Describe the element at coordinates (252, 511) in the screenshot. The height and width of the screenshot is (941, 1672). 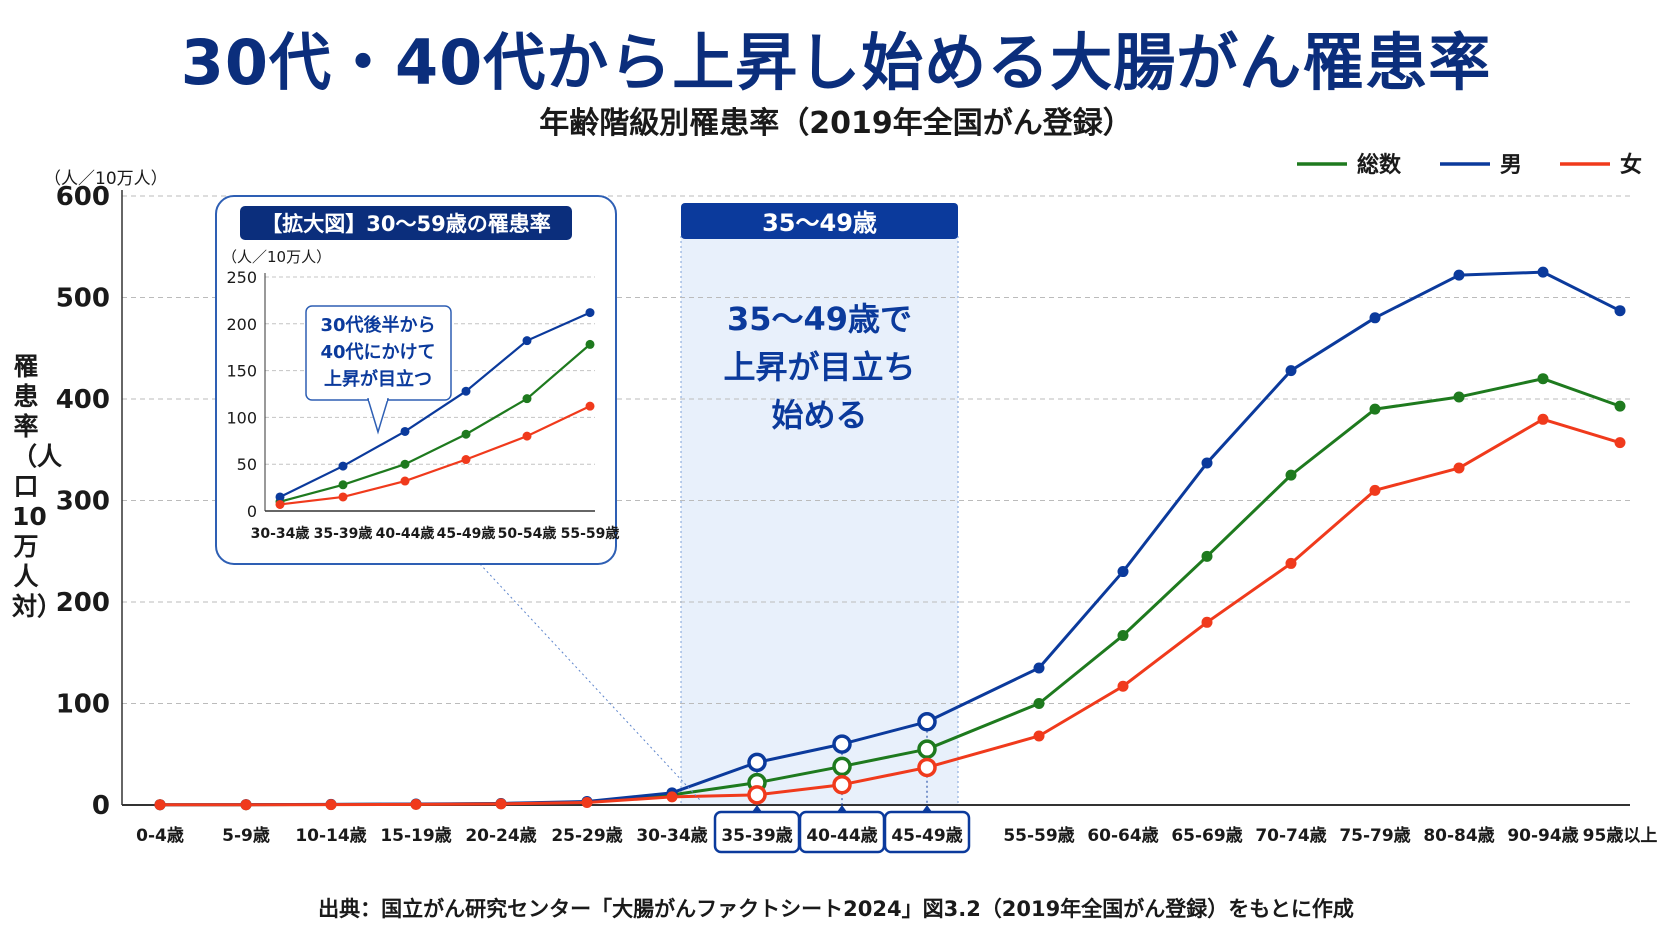
I see `inset-y-tick-label: 0` at that location.